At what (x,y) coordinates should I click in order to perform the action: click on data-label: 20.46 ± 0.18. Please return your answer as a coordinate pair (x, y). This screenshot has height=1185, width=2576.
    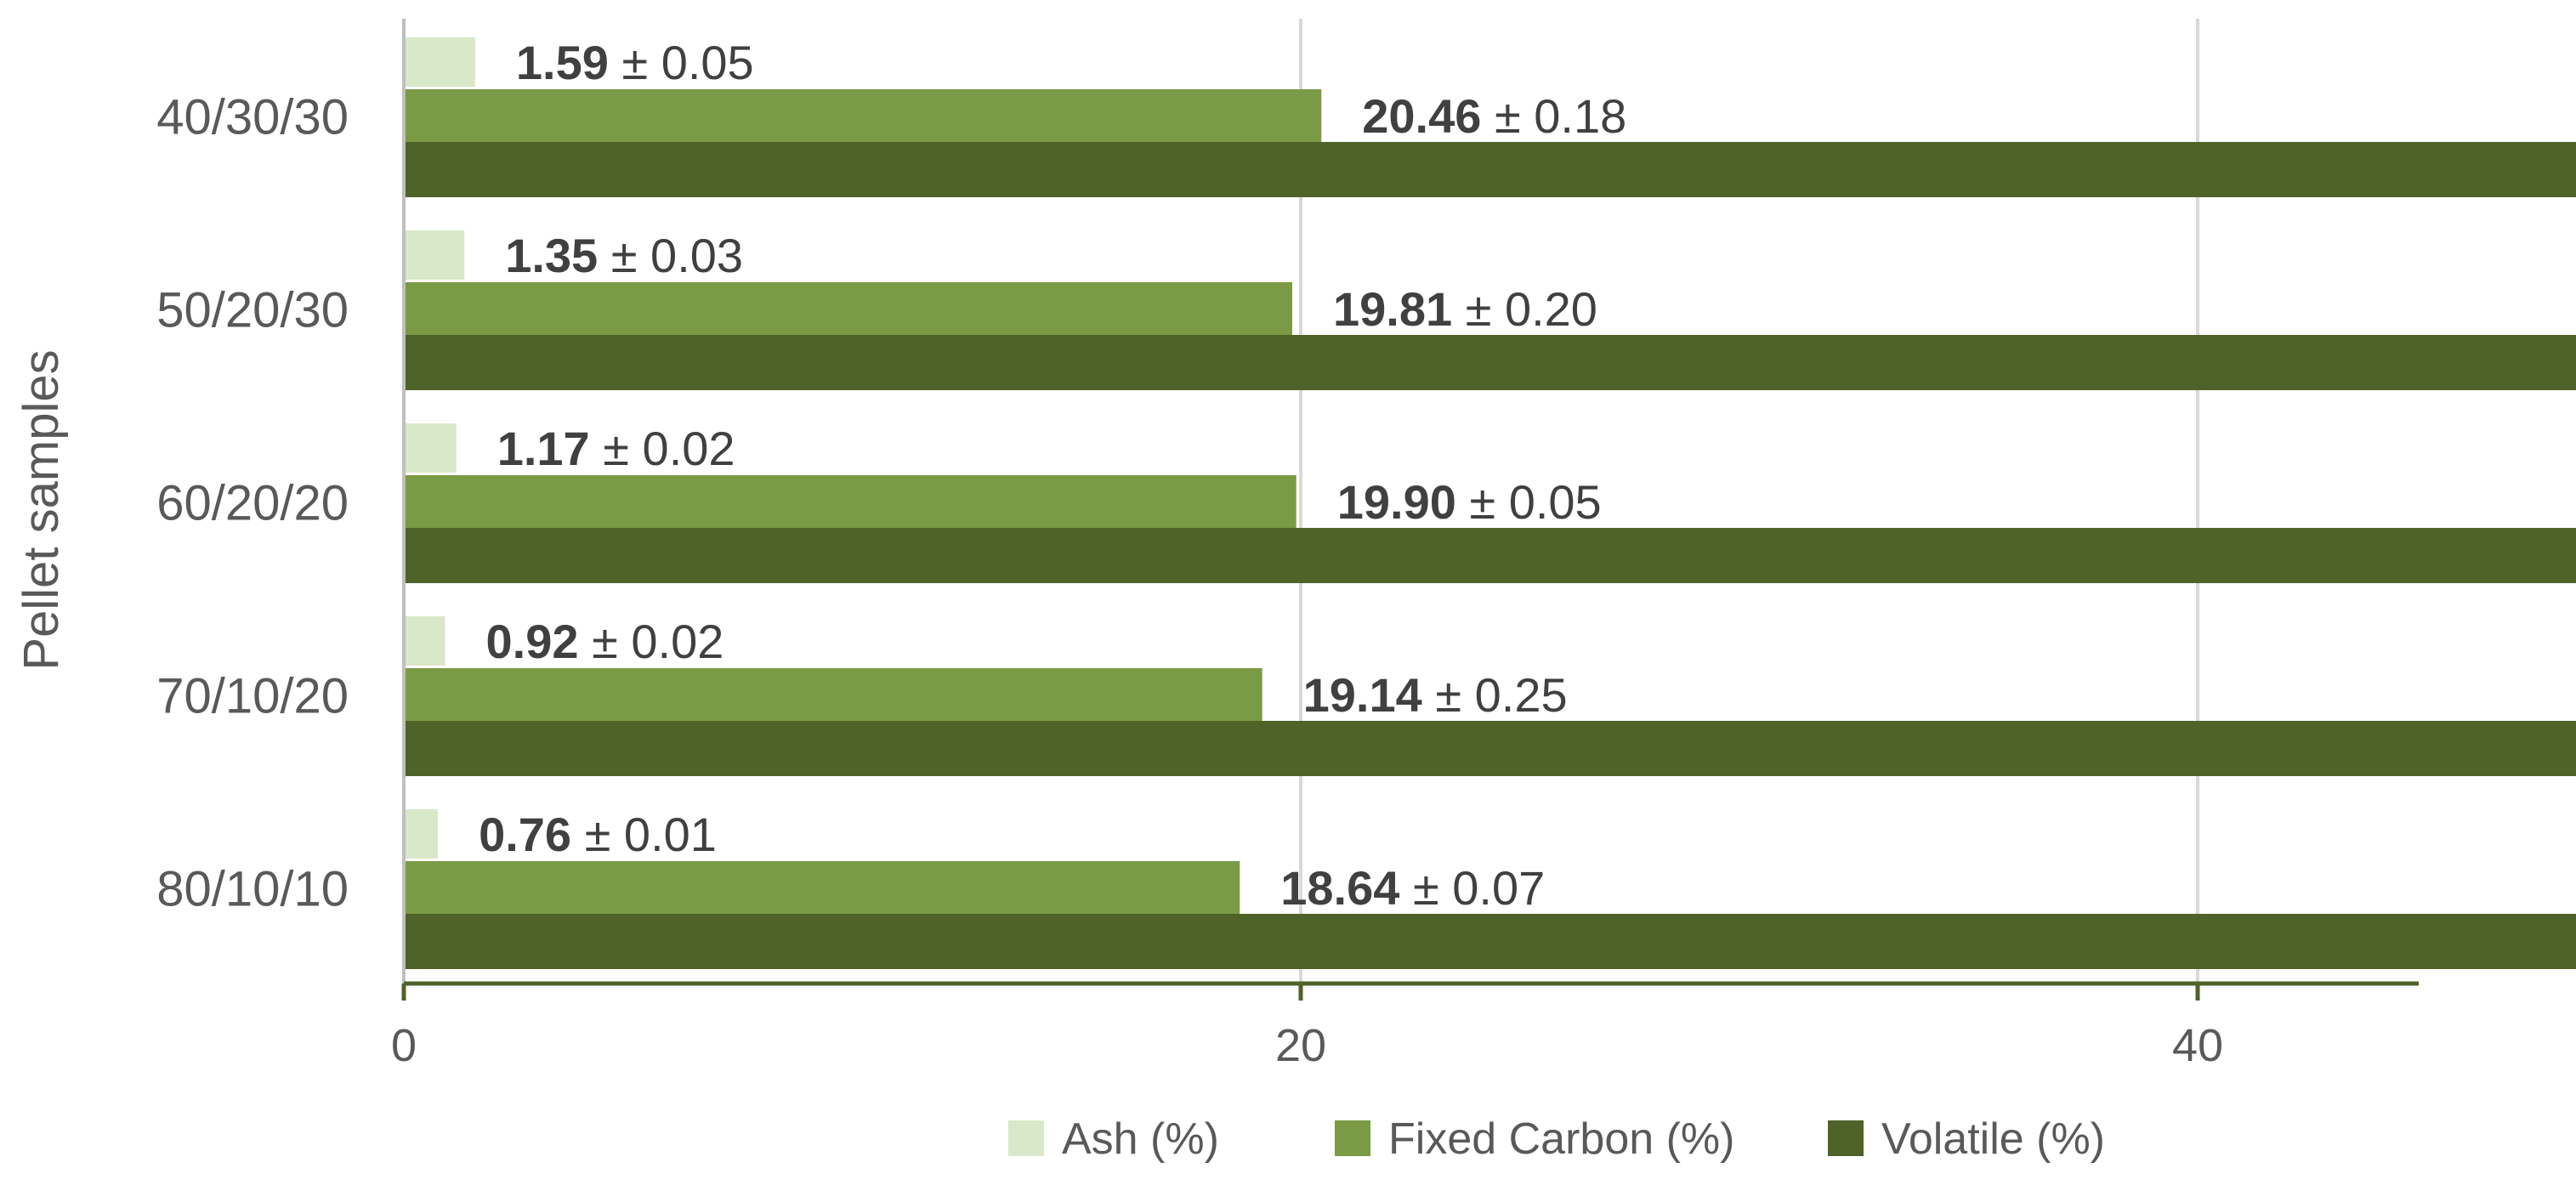
    Looking at the image, I should click on (1494, 116).